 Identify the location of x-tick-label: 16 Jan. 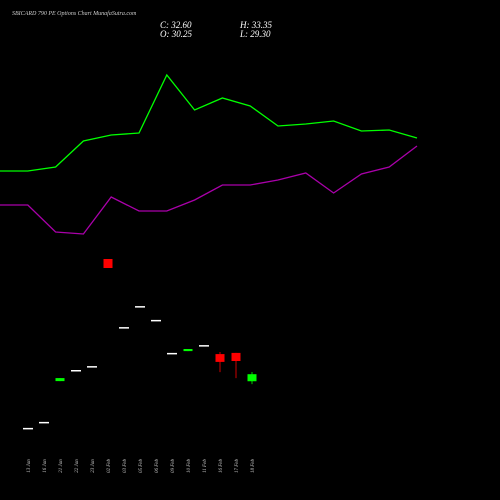
(45, 466).